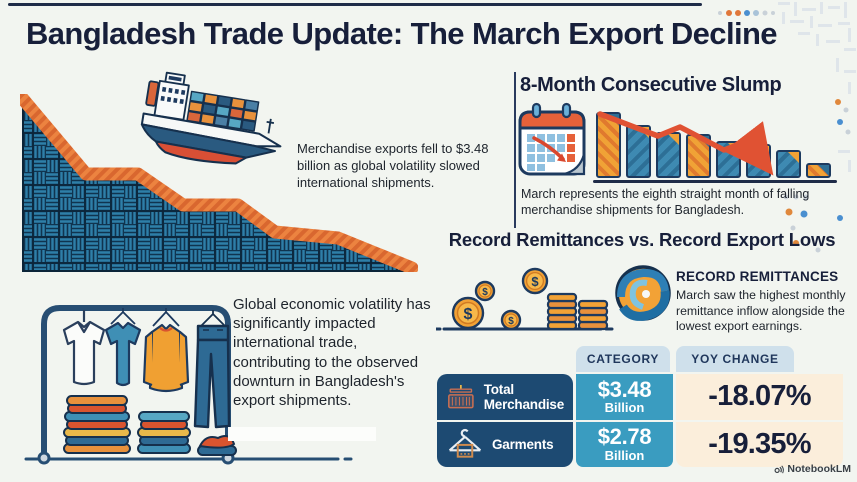  I want to click on table-column-yoy: -18.07% -19.35%, so click(759, 420).